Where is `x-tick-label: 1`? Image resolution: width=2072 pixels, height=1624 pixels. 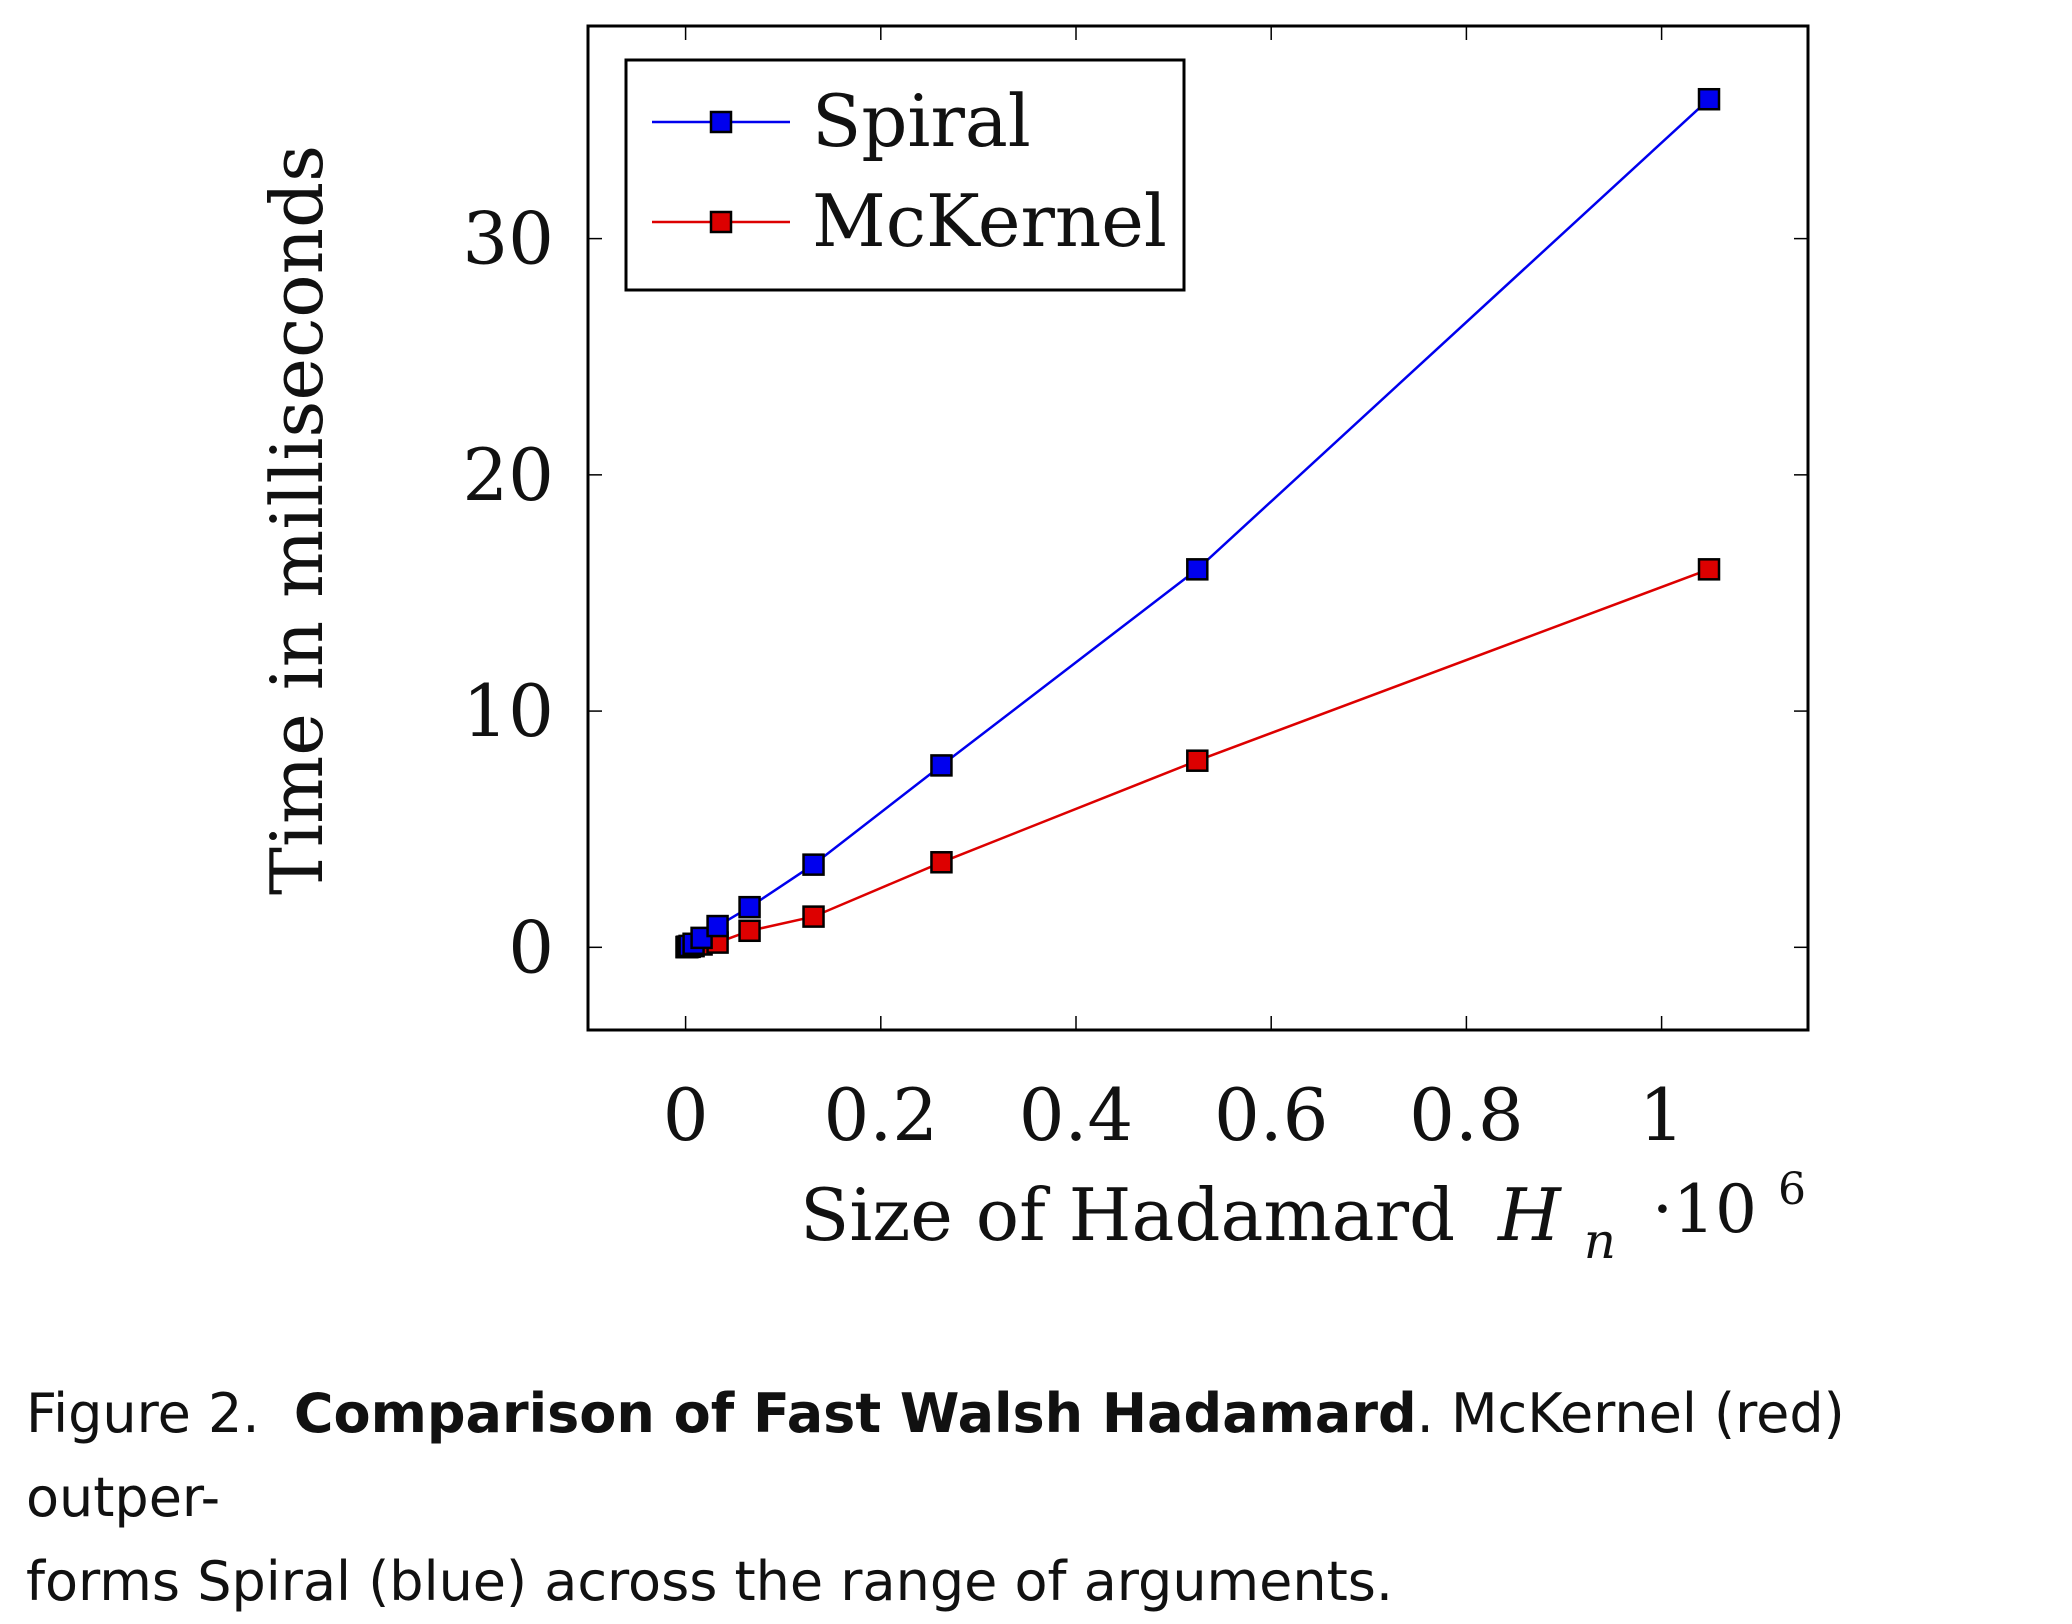 x-tick-label: 1 is located at coordinates (1662, 1115).